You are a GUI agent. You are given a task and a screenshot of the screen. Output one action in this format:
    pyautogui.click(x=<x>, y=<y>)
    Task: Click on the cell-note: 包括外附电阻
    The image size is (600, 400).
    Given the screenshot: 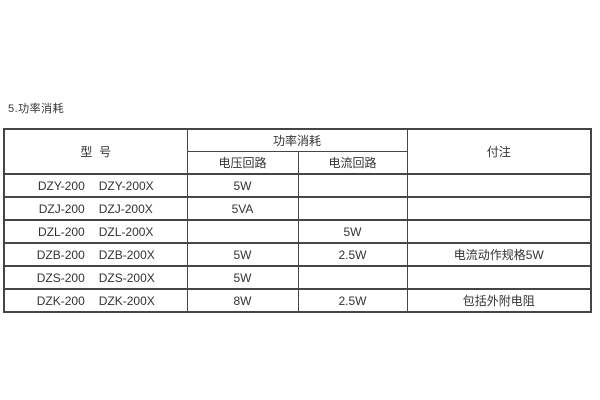 What is the action you would take?
    pyautogui.click(x=499, y=300)
    